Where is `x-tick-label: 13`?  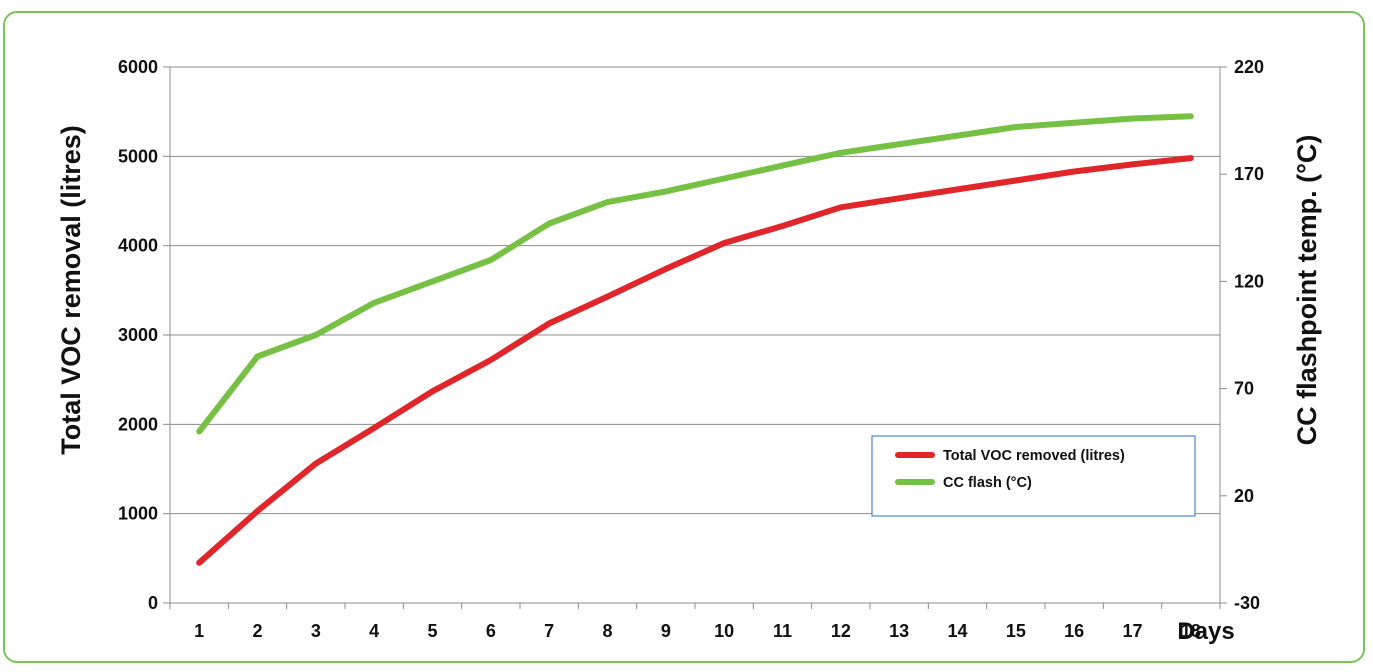 x-tick-label: 13 is located at coordinates (899, 631).